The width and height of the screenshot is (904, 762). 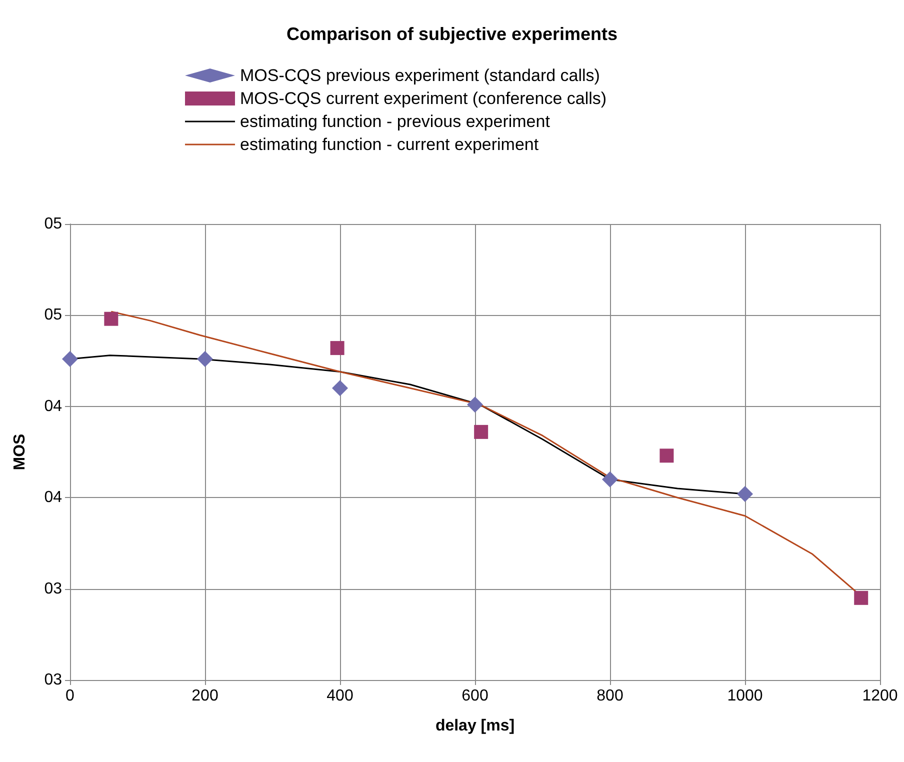 I want to click on y-axis-title: MOS, so click(x=20, y=451).